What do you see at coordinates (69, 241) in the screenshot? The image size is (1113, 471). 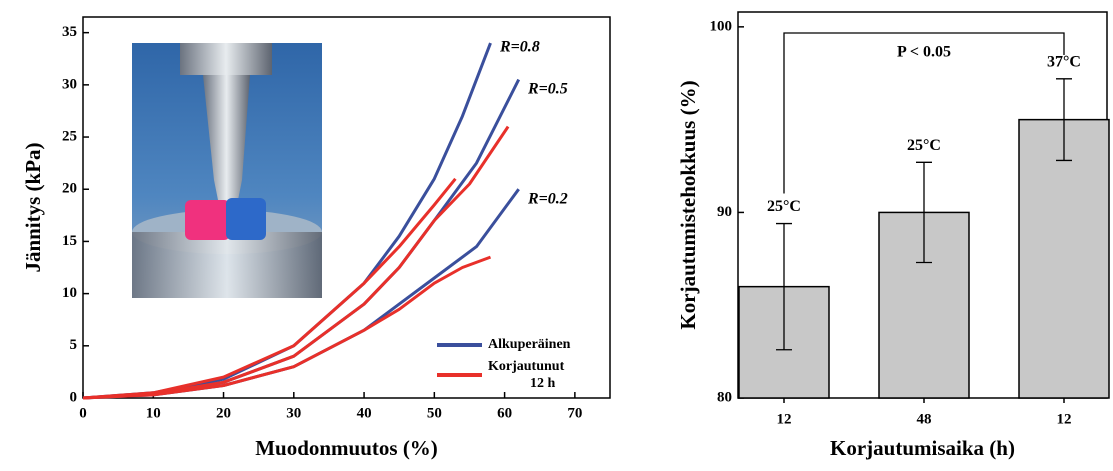 I see `y-tick-label: 15` at bounding box center [69, 241].